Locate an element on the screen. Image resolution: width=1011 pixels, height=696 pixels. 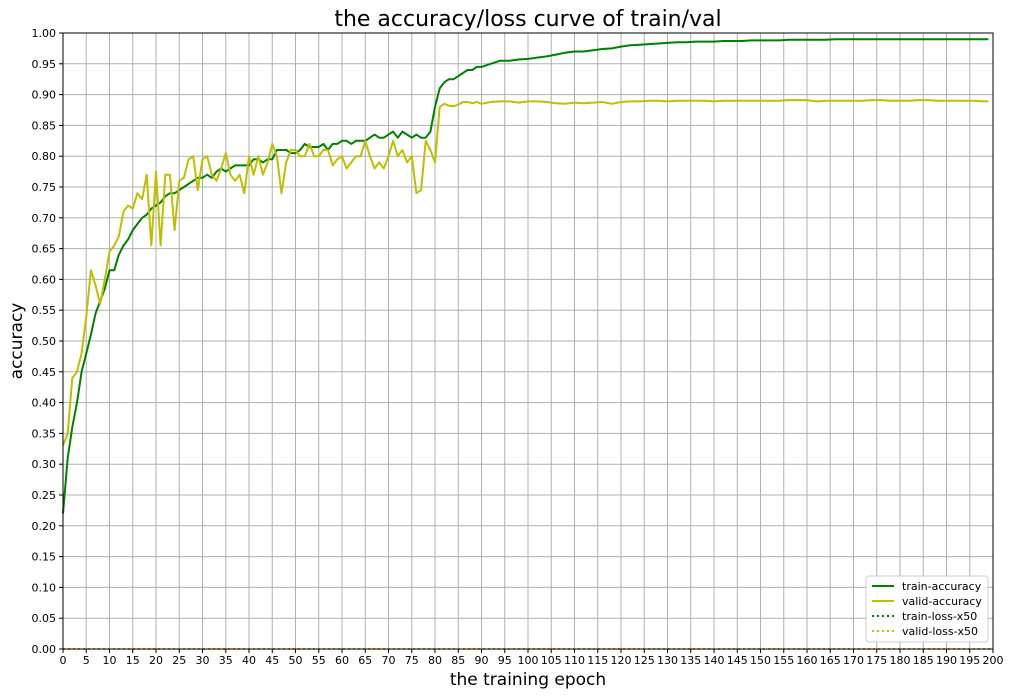
x-tick-label: 40 is located at coordinates (249, 660).